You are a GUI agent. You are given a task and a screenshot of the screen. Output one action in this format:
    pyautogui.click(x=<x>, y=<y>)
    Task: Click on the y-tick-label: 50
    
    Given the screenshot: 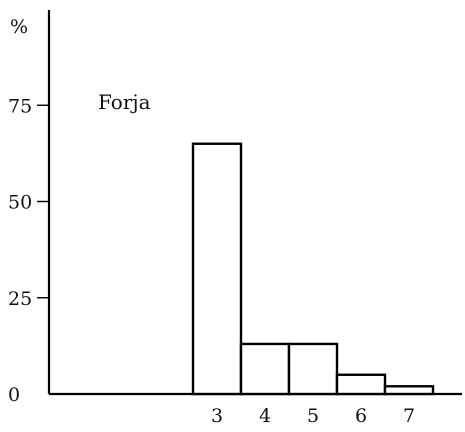 What is the action you would take?
    pyautogui.click(x=20, y=203)
    